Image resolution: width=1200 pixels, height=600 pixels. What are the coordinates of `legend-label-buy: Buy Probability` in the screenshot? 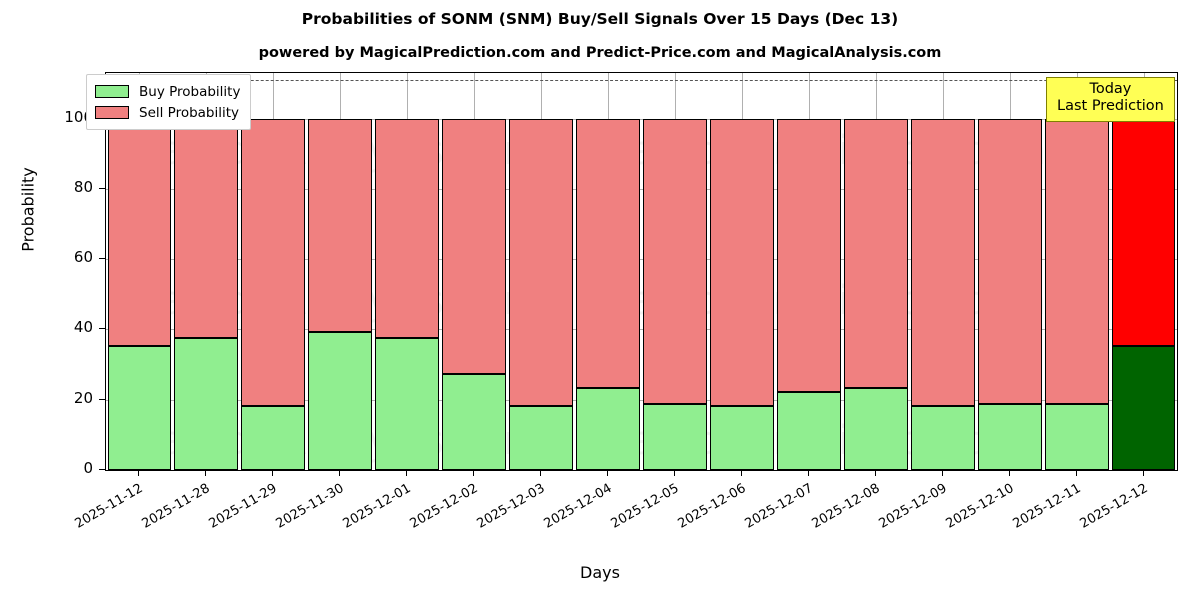 It's located at (190, 91).